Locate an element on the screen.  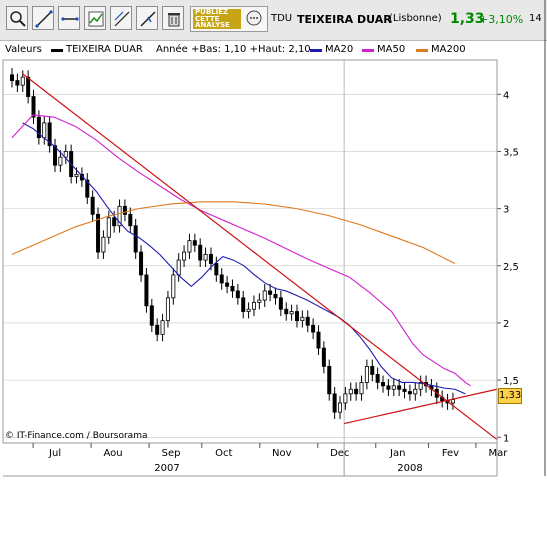
trash-icon is located at coordinates (174, 20).